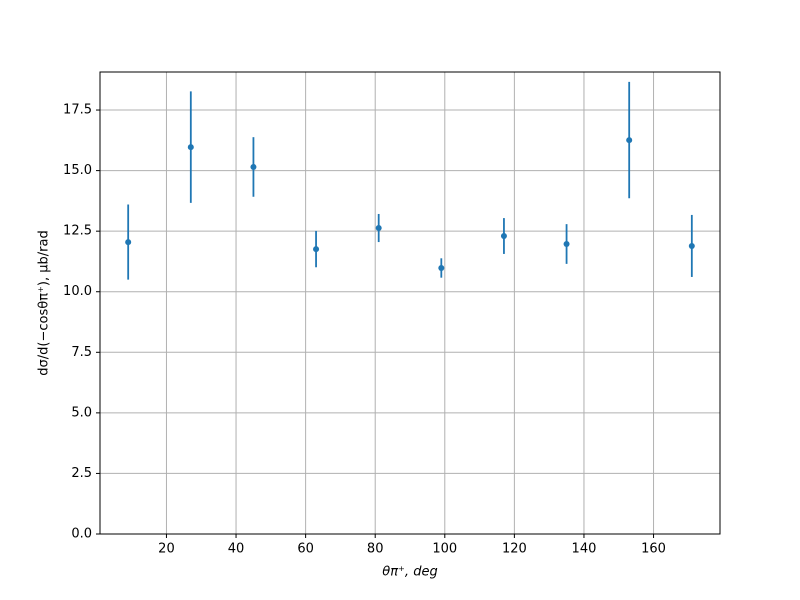 The image size is (800, 600). I want to click on y-tick-label: 15.0, so click(77, 170).